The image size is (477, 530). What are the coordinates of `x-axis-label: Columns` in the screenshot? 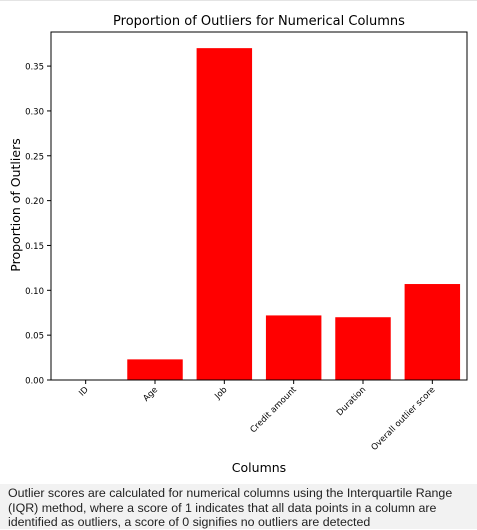 It's located at (259, 467).